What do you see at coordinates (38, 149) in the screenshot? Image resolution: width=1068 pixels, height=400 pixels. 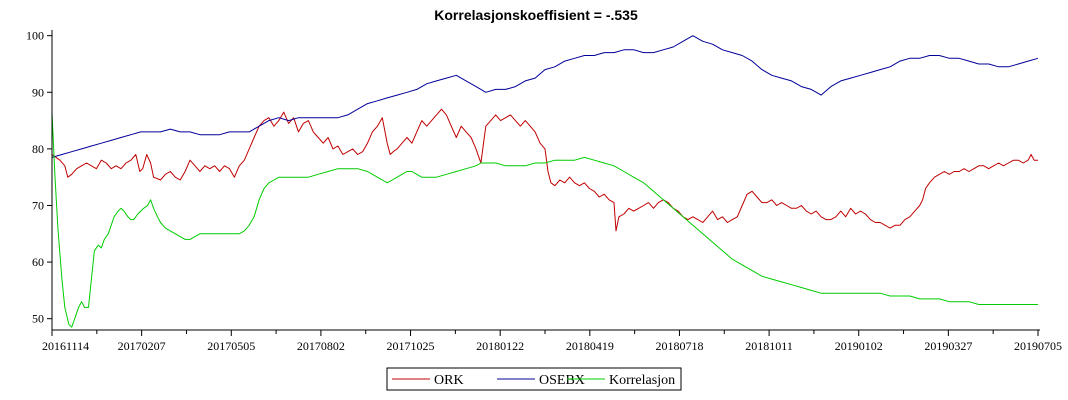 I see `y-tick-label: 80` at bounding box center [38, 149].